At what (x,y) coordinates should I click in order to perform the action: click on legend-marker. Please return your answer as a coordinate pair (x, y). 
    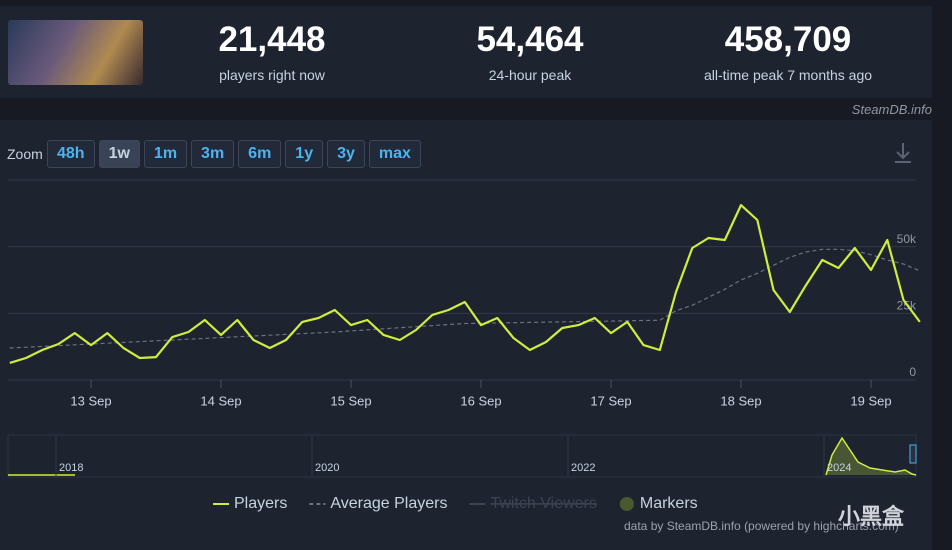
    Looking at the image, I should click on (626, 504).